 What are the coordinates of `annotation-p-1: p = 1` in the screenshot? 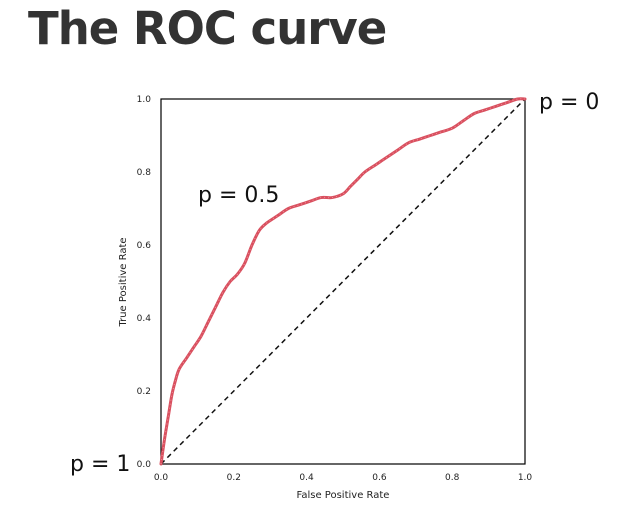 It's located at (100, 464).